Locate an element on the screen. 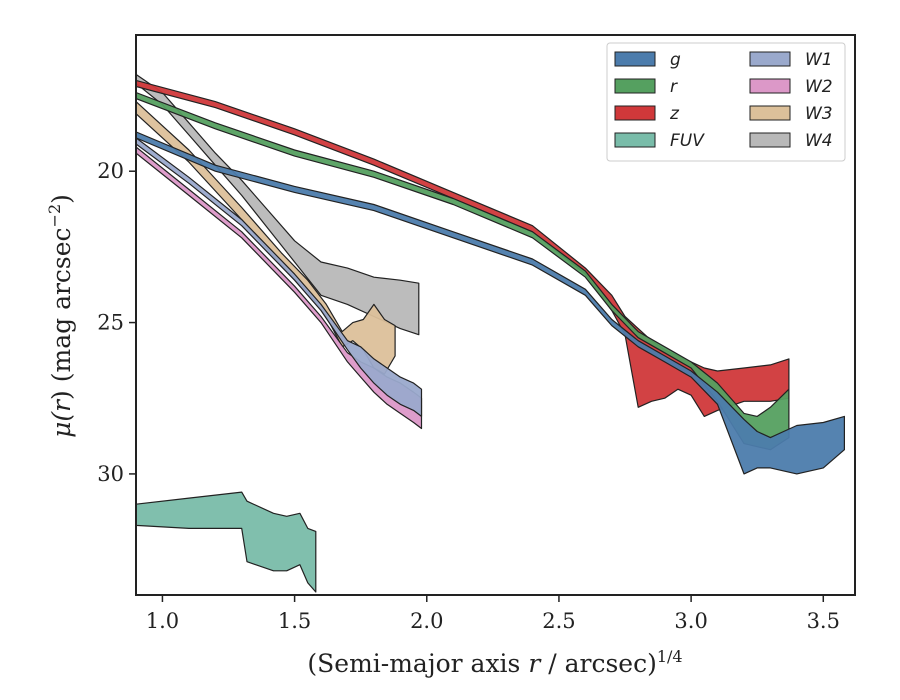  legend-label-w4: W4 is located at coordinates (819, 141).